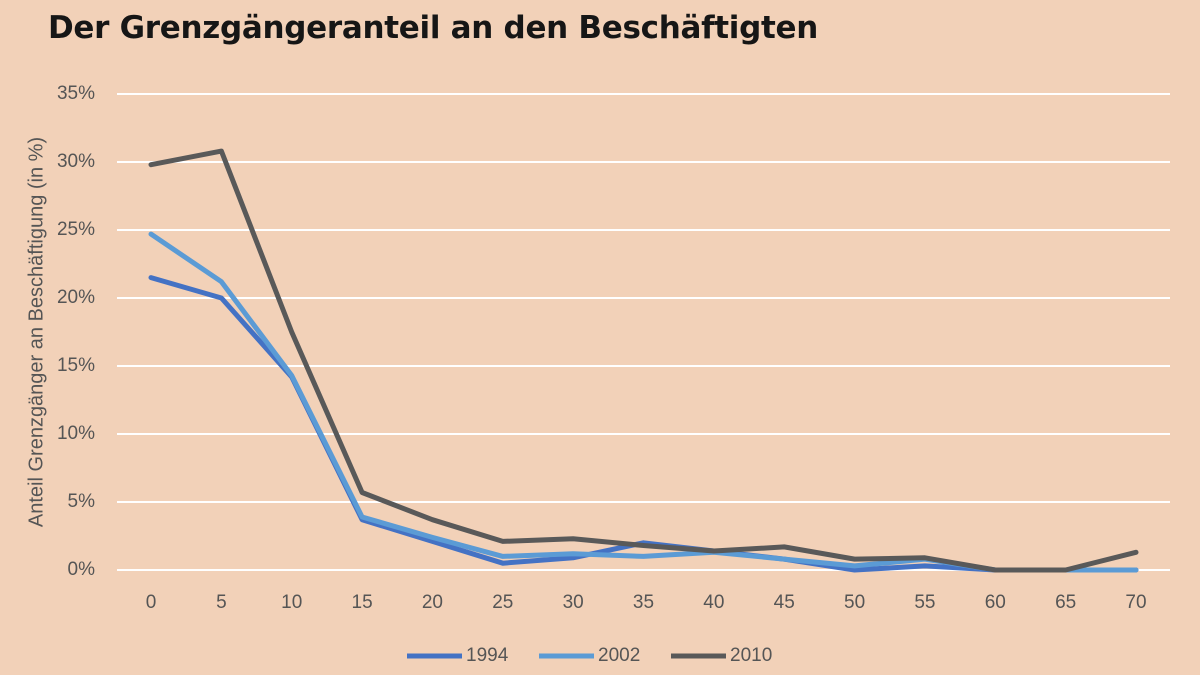 This screenshot has width=1200, height=675. What do you see at coordinates (362, 602) in the screenshot?
I see `x-tick-label: 15` at bounding box center [362, 602].